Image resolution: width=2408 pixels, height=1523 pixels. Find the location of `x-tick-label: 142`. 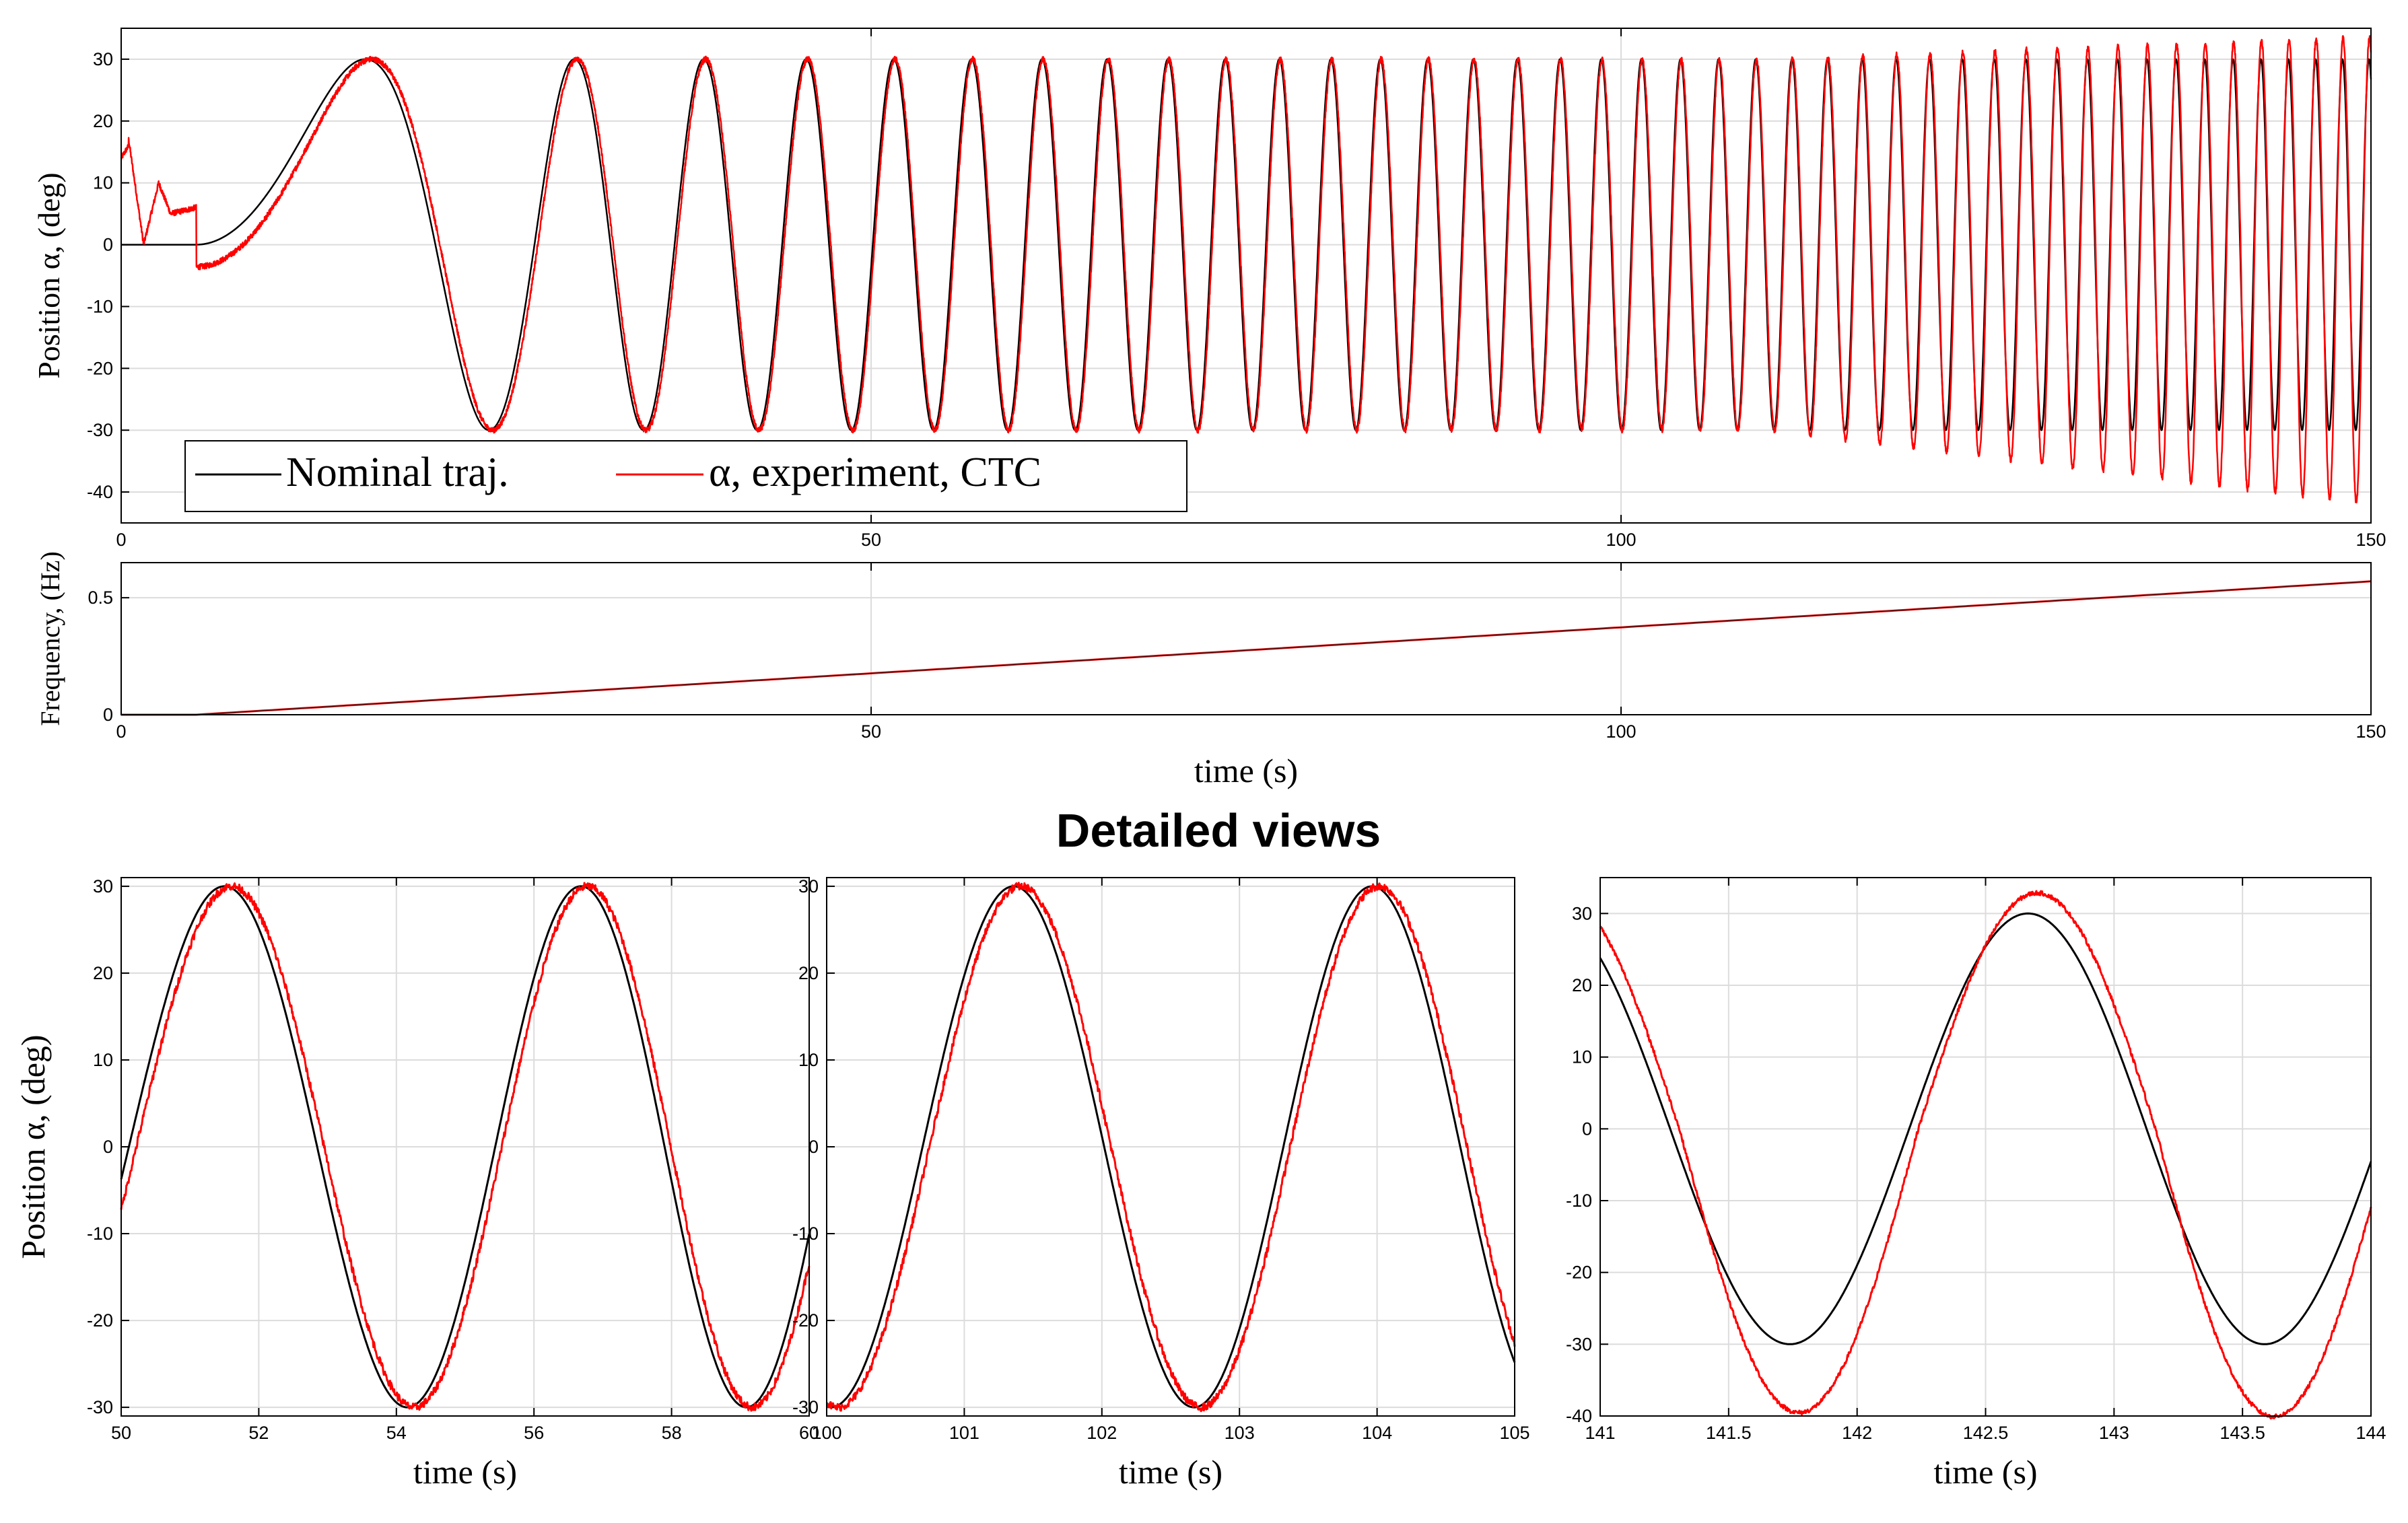

x-tick-label: 142 is located at coordinates (1857, 1433).